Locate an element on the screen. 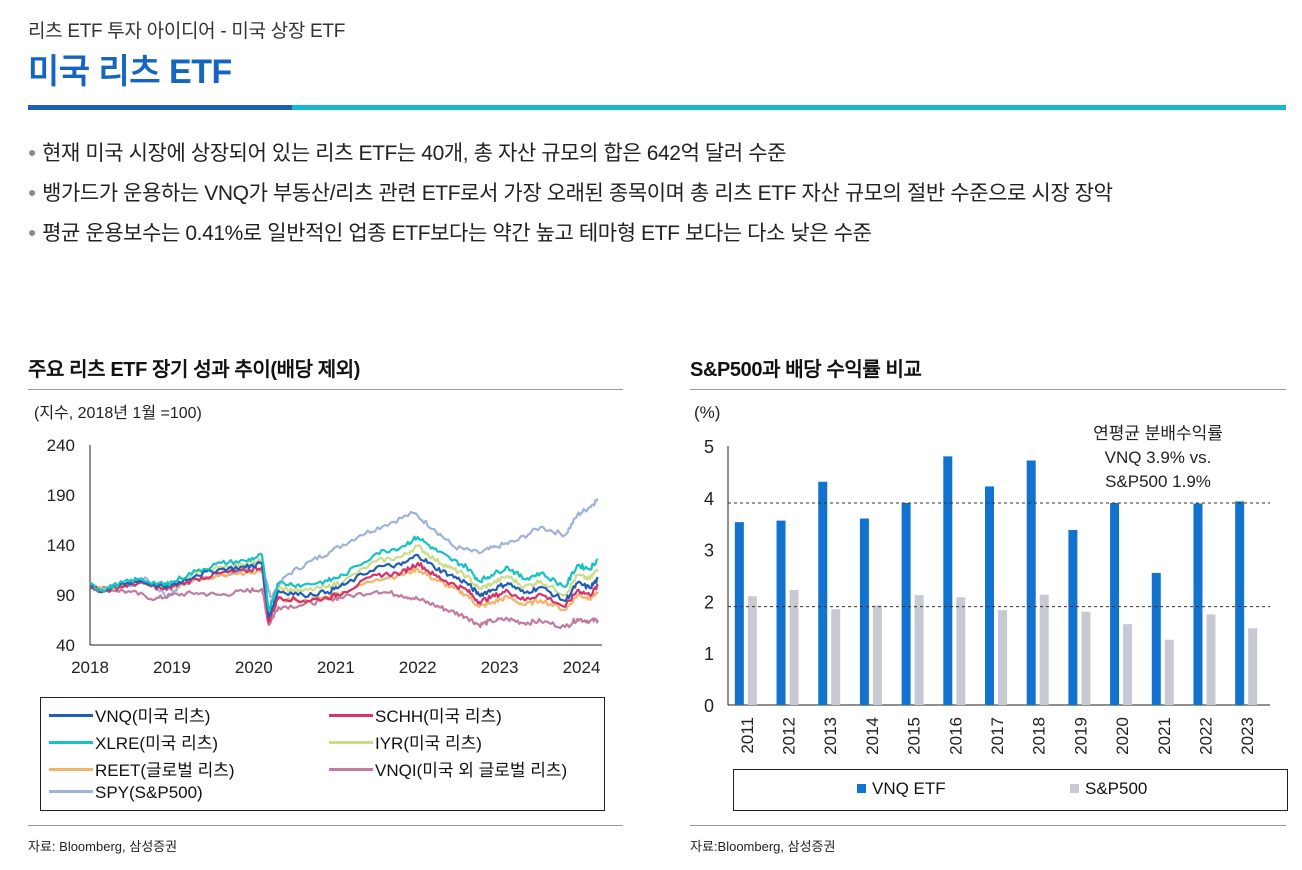  x-tick-label: 2015 is located at coordinates (914, 736).